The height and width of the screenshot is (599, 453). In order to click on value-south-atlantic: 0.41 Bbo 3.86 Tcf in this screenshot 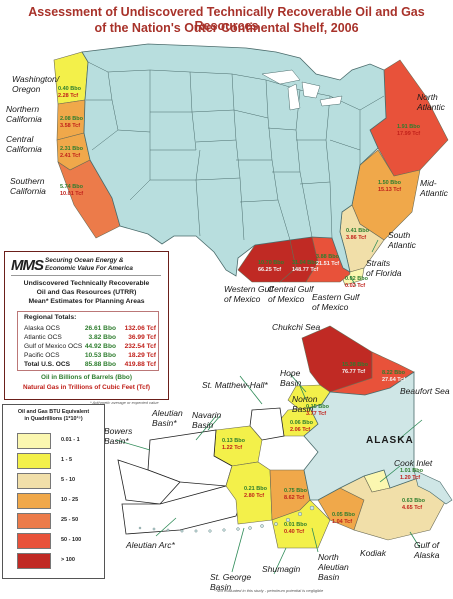, I will do `click(357, 234)`.